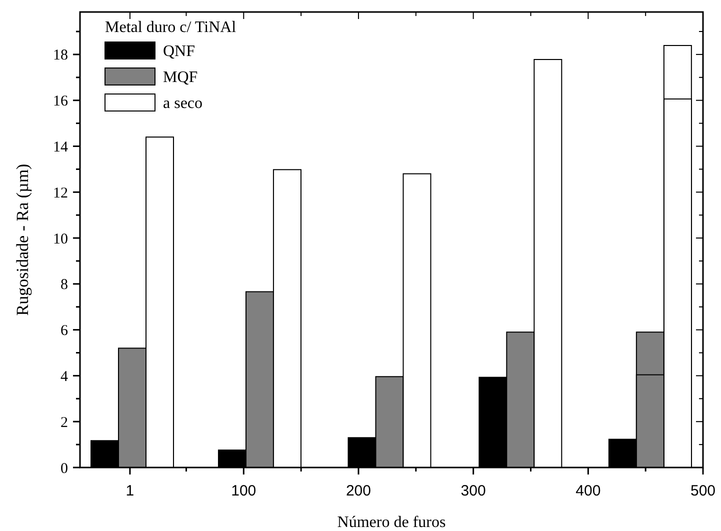 This screenshot has height=531, width=721. I want to click on x-tick-label: 500, so click(703, 491).